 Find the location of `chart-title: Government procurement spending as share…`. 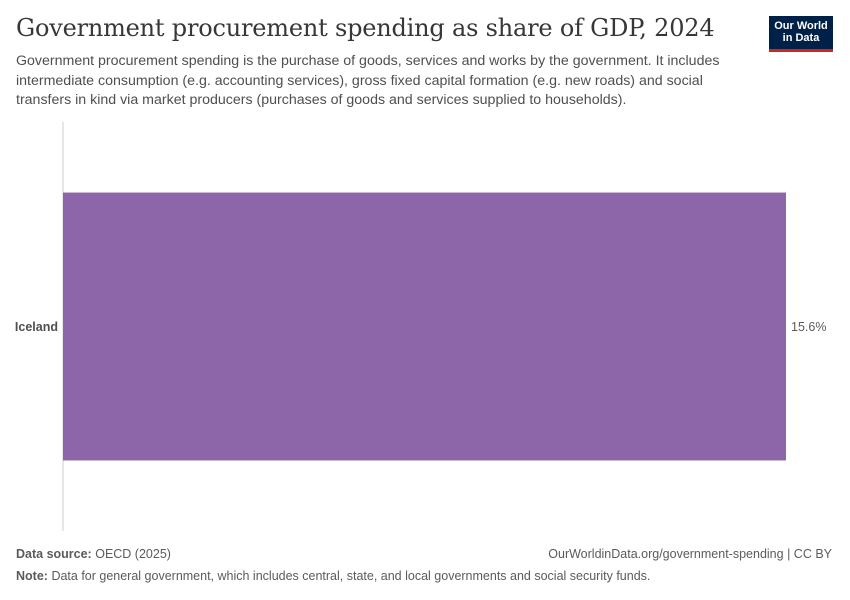

chart-title: Government procurement spending as share… is located at coordinates (365, 28).